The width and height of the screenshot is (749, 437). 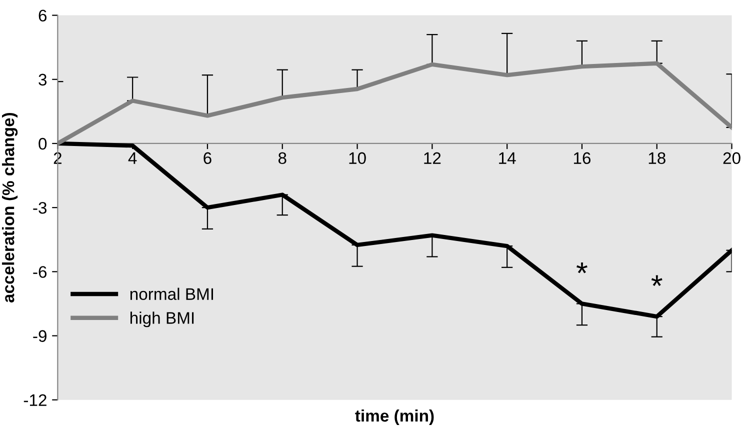 I want to click on y-tick-label: 0, so click(x=42, y=144).